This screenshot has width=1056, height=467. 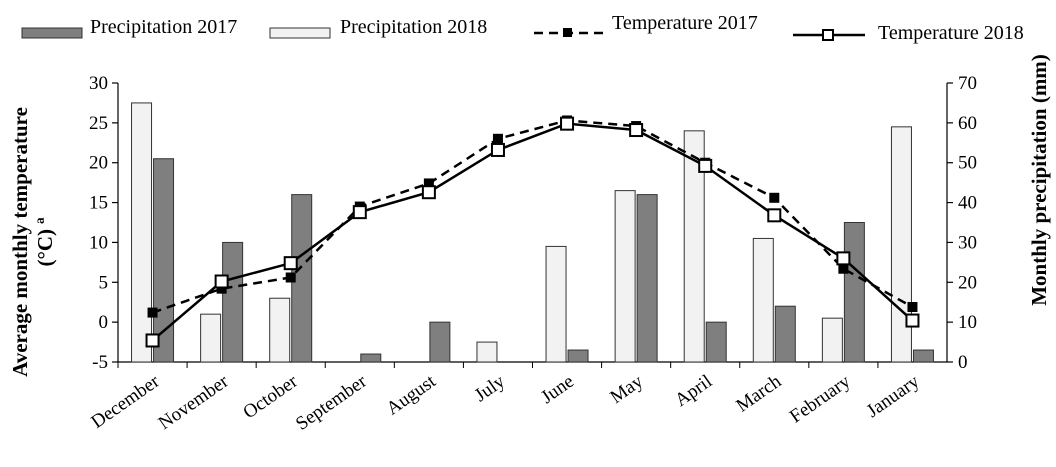 I want to click on right-tick-label: 50, so click(x=967, y=163).